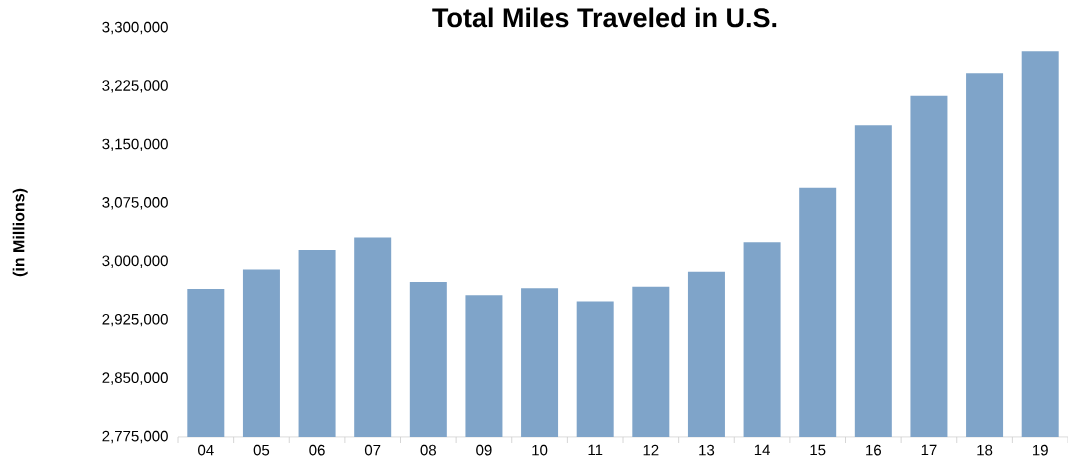 This screenshot has height=474, width=1068. What do you see at coordinates (818, 450) in the screenshot?
I see `x-tick-label: 15` at bounding box center [818, 450].